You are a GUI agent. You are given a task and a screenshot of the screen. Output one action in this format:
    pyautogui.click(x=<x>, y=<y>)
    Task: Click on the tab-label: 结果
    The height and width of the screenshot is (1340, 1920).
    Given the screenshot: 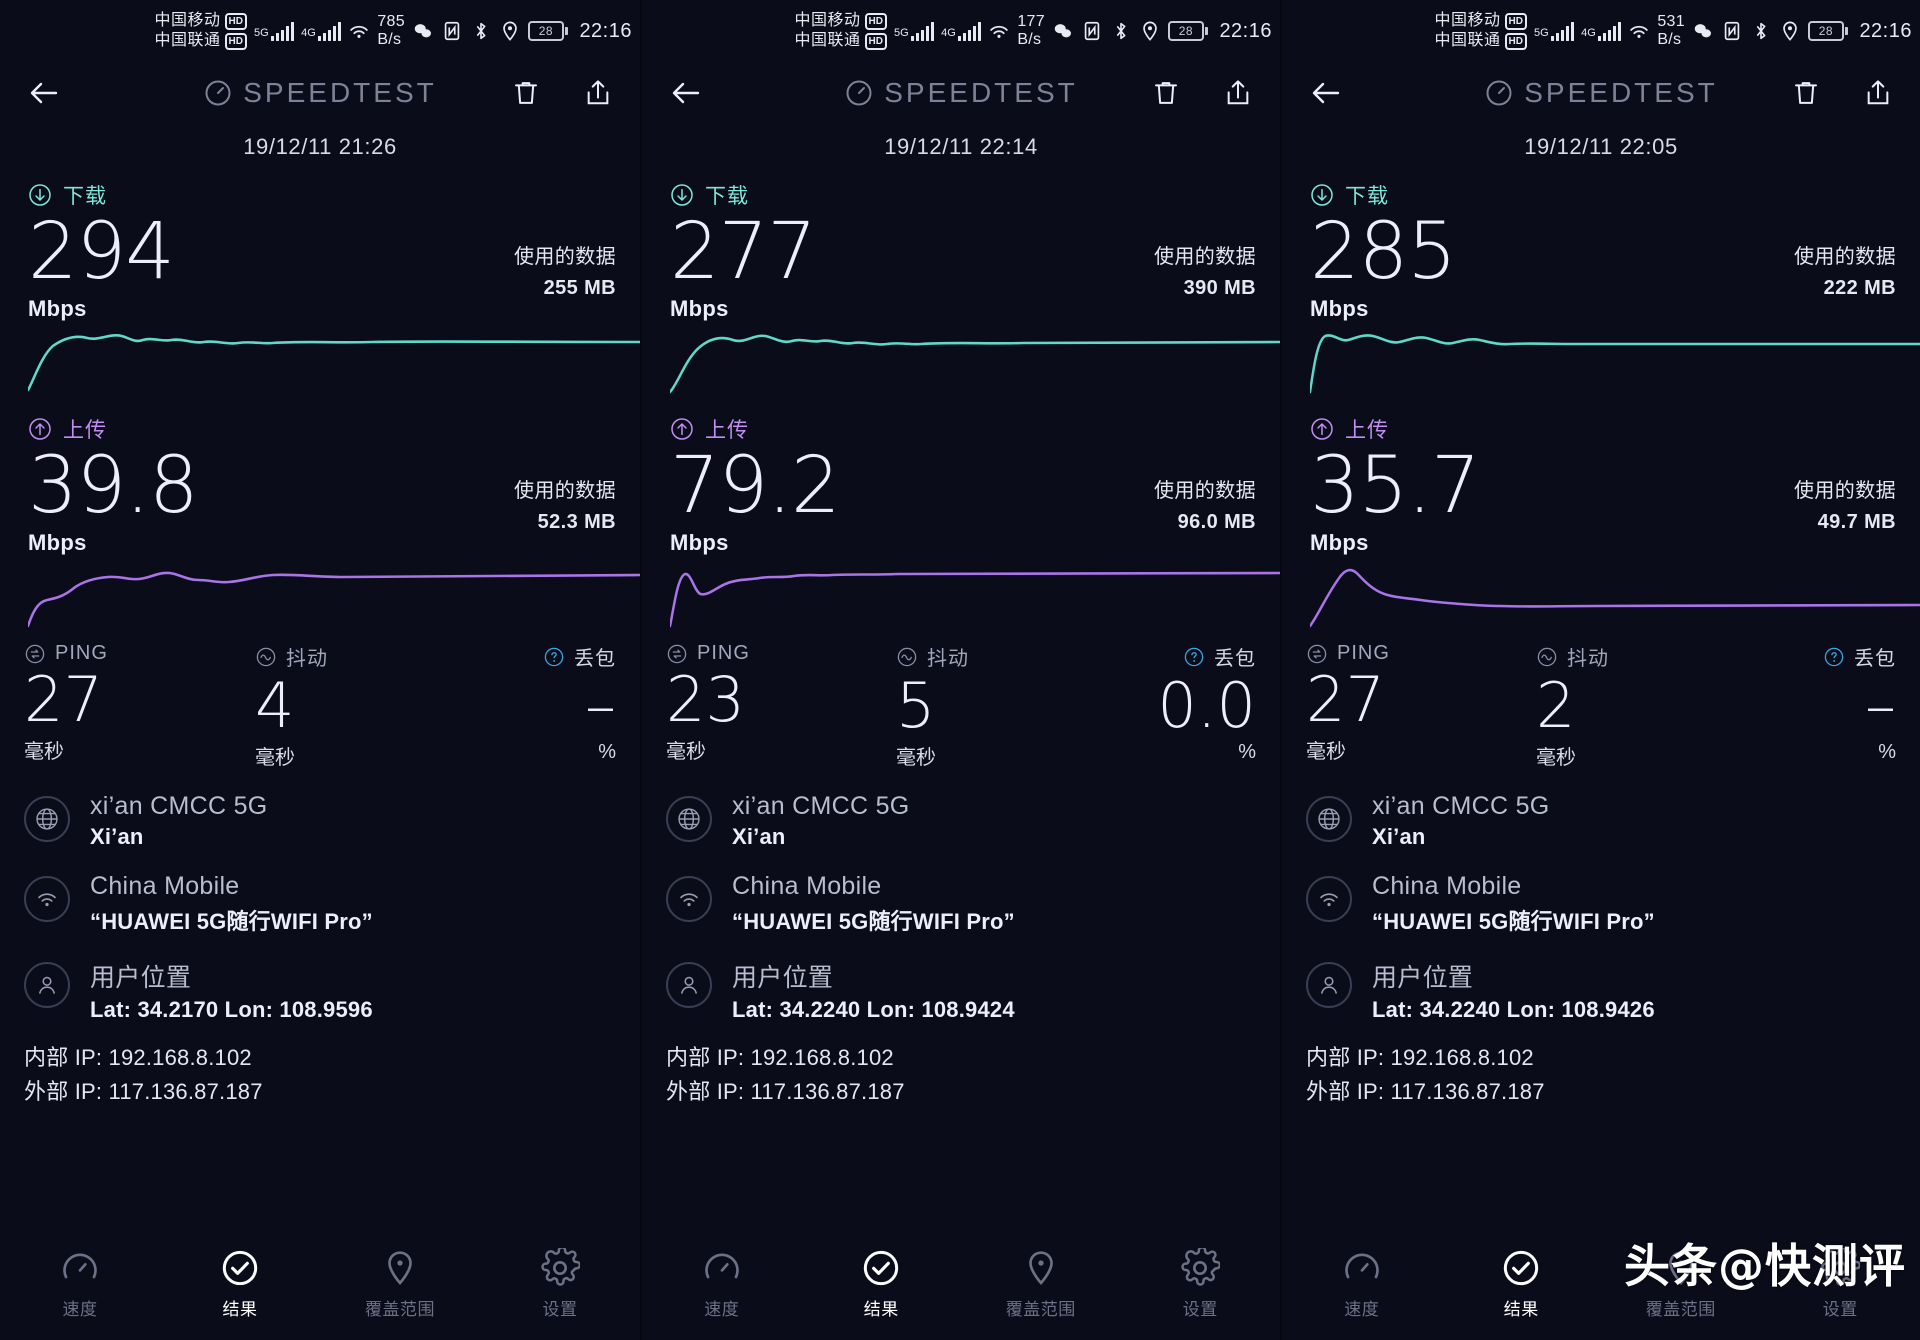 What is the action you would take?
    pyautogui.click(x=240, y=1309)
    